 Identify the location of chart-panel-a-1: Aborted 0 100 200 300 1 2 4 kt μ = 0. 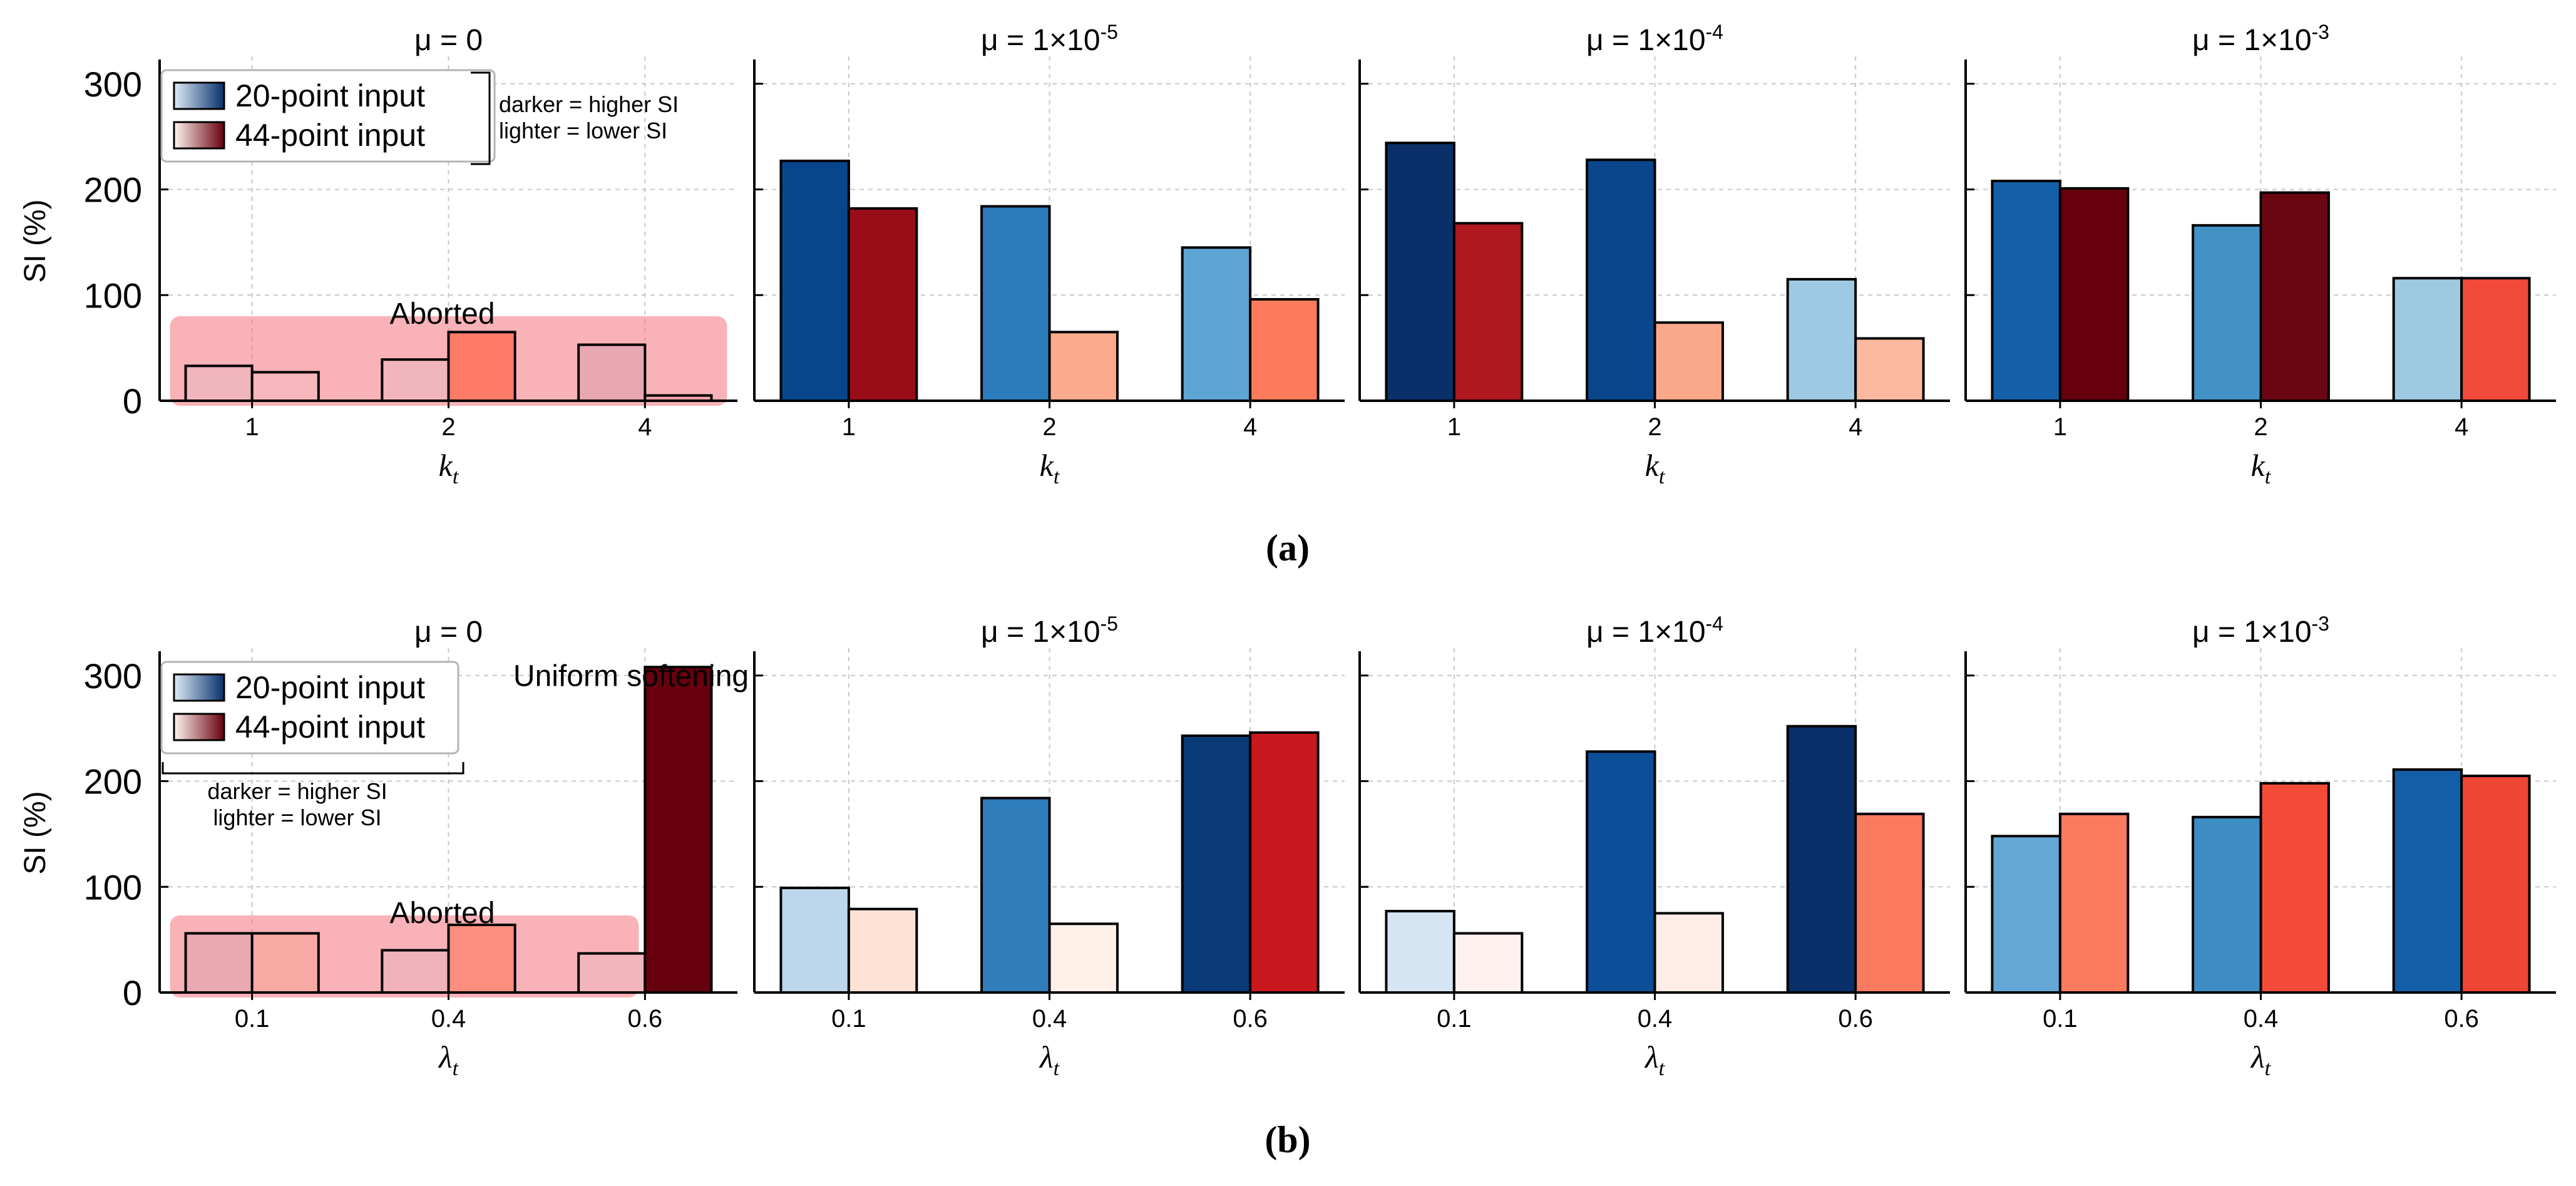
(410, 256).